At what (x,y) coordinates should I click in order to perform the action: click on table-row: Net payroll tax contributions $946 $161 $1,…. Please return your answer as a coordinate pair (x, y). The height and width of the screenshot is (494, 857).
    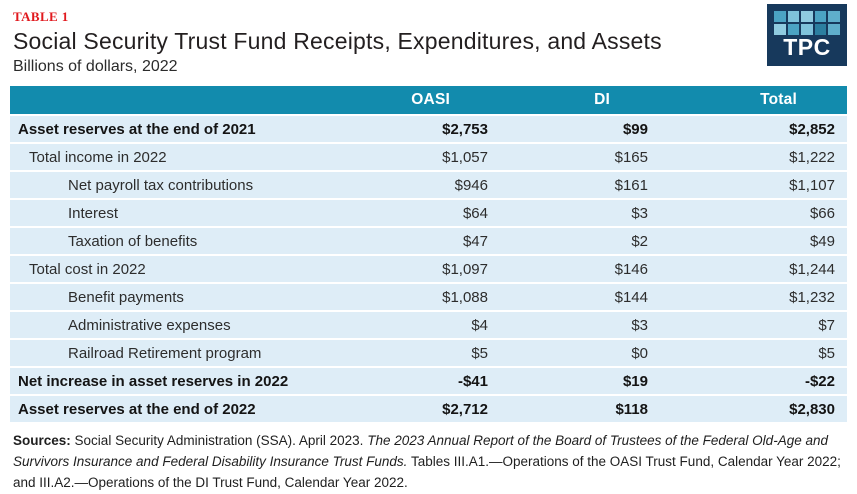
    Looking at the image, I should click on (428, 185).